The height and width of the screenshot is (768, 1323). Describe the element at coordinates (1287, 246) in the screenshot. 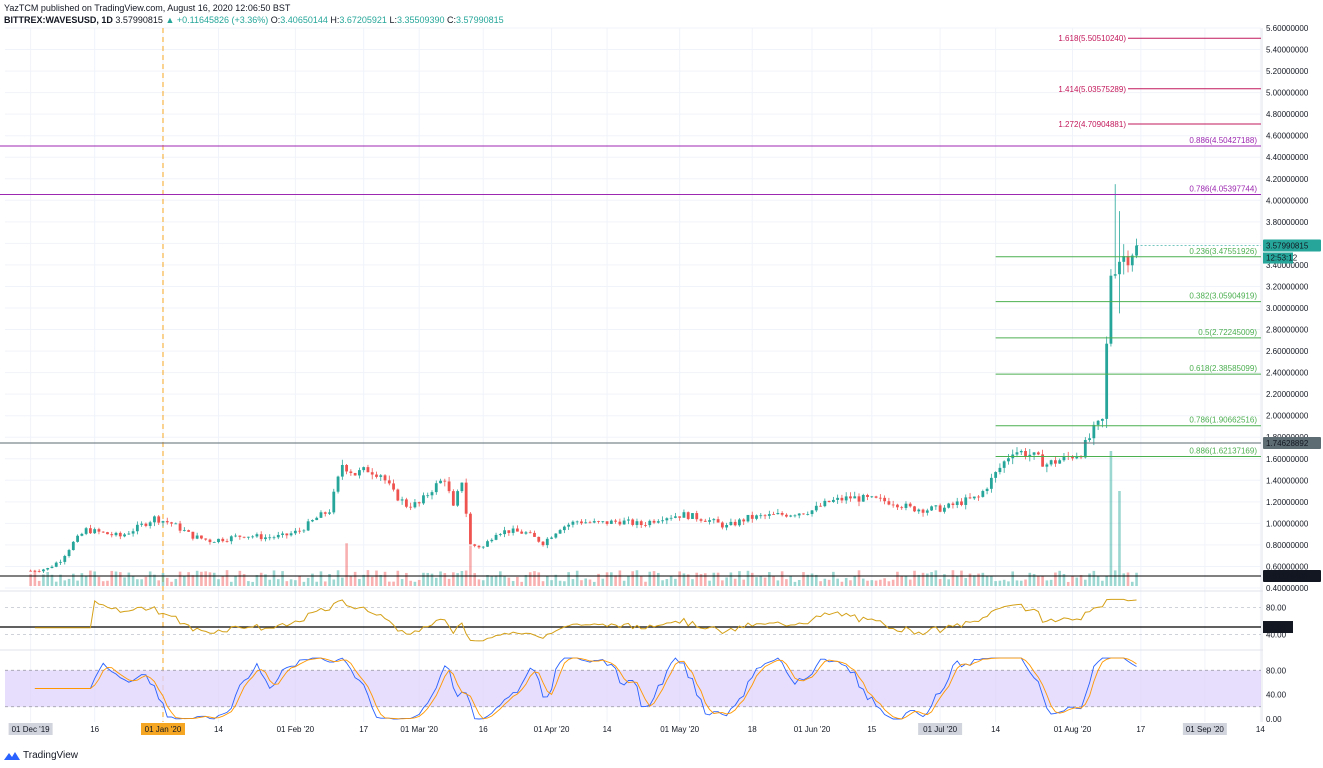

I see `last-price-tag: 3.57990815` at that location.